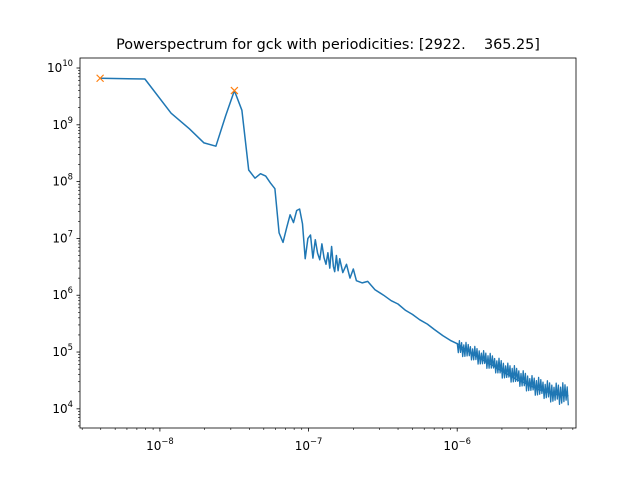 The width and height of the screenshot is (640, 480). Describe the element at coordinates (62, 123) in the screenshot. I see `y-tick-label: 10⁹` at that location.